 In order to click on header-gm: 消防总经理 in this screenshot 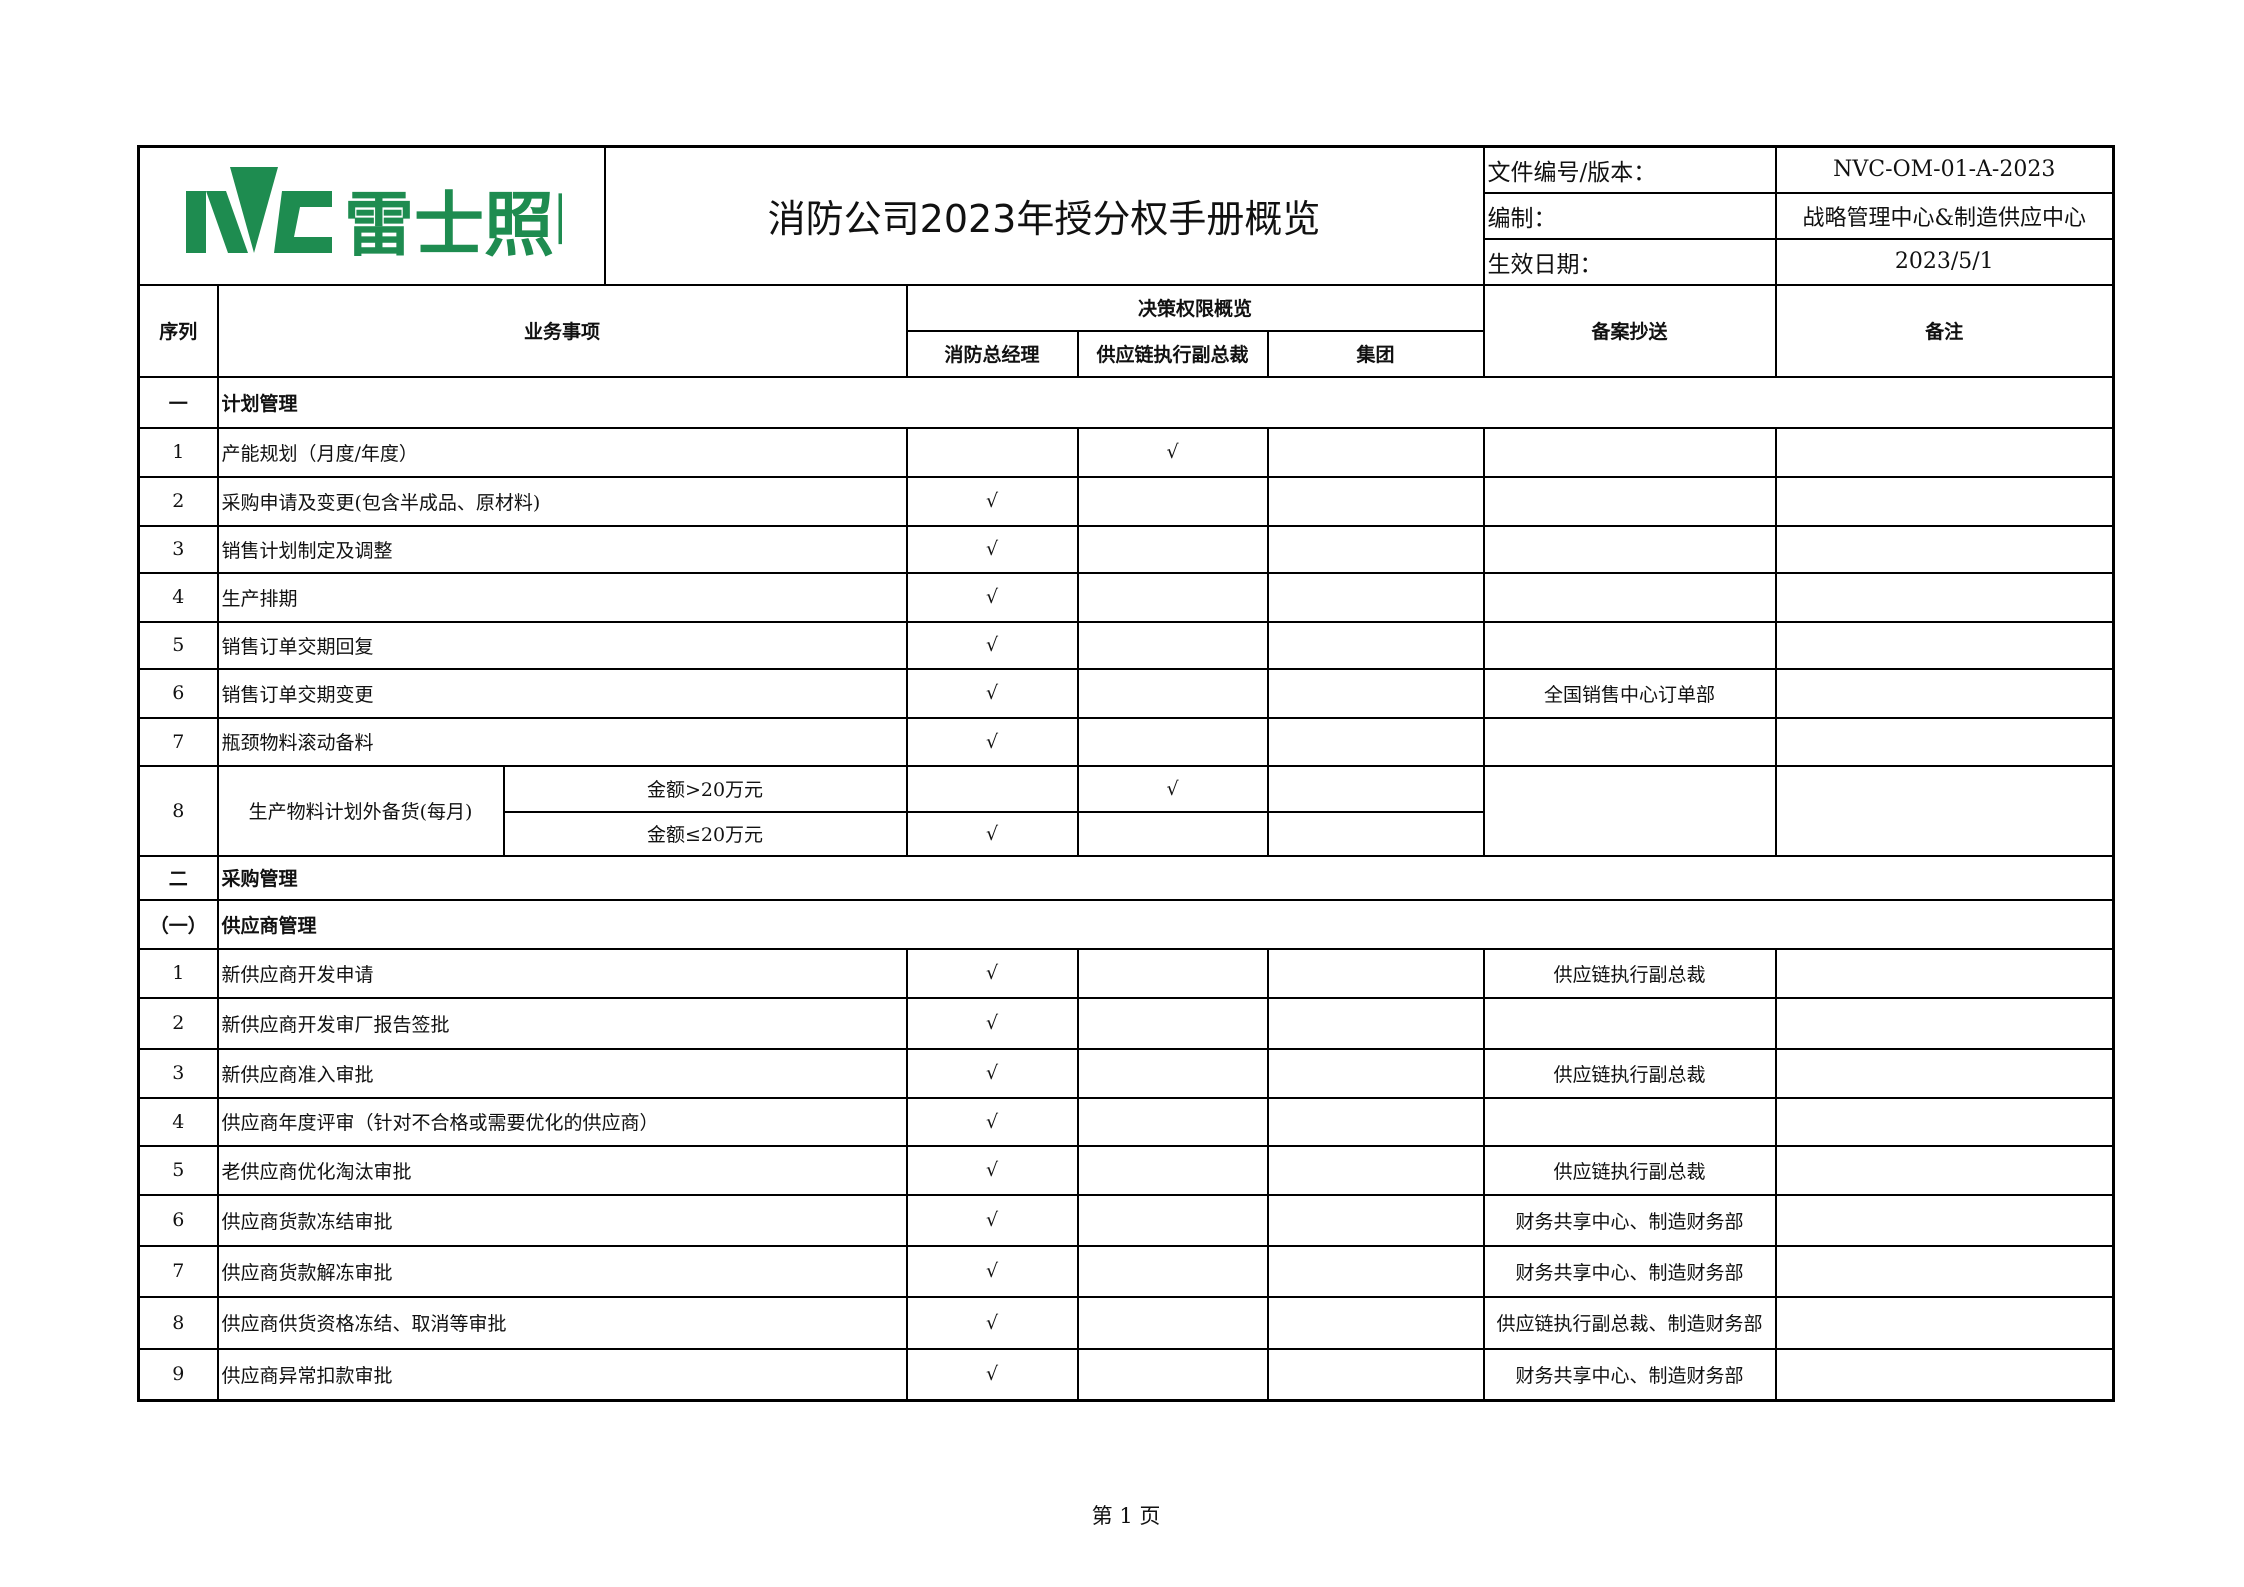, I will do `click(992, 353)`.